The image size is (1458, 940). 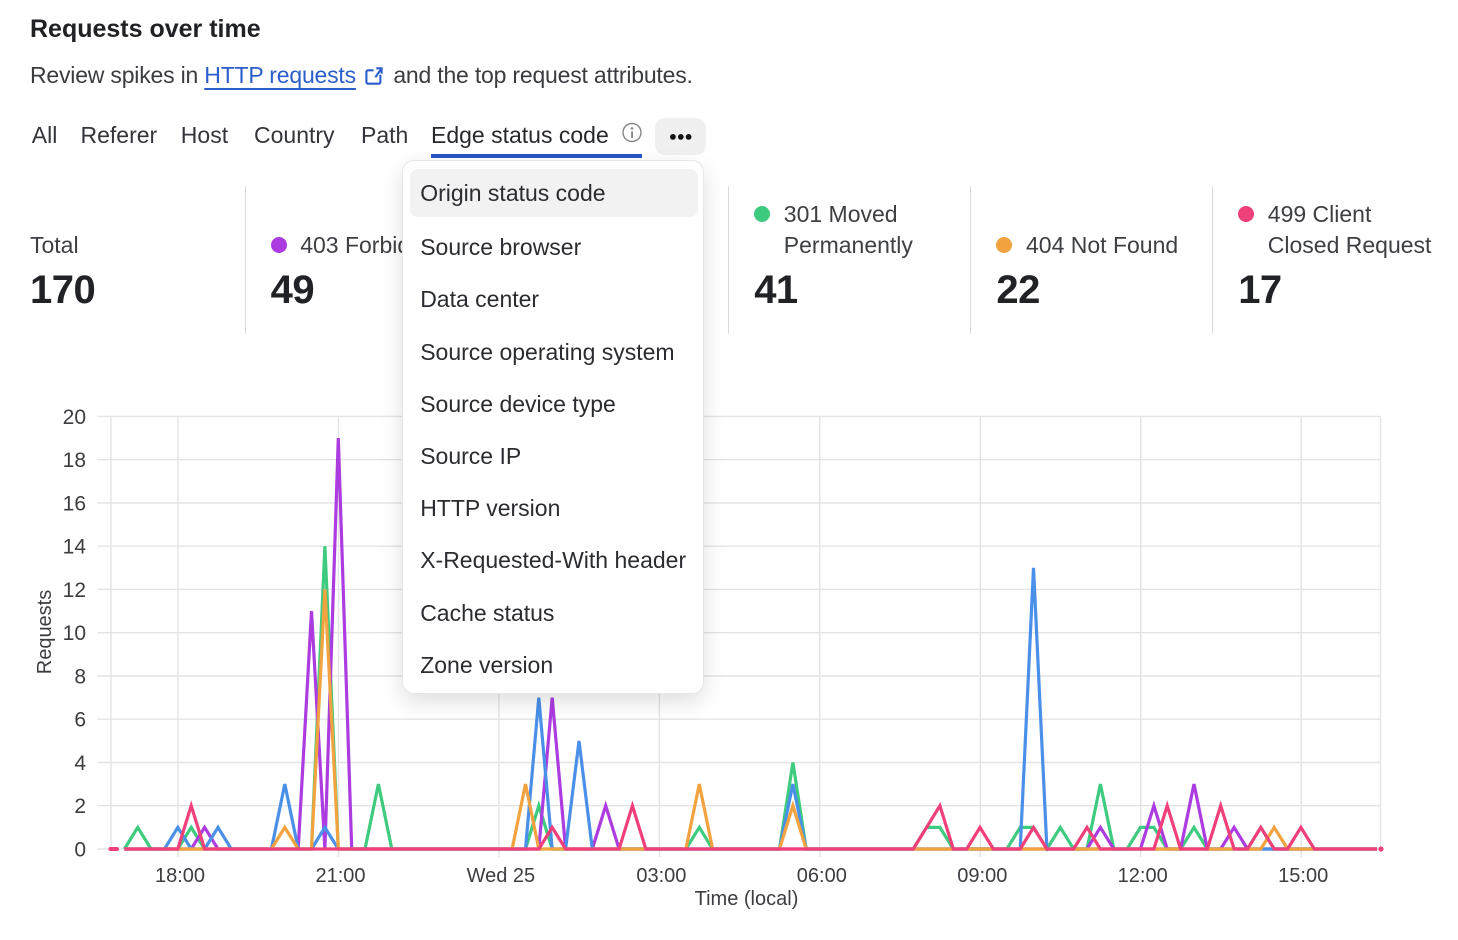 I want to click on svg-text: Wed 25, so click(x=501, y=876).